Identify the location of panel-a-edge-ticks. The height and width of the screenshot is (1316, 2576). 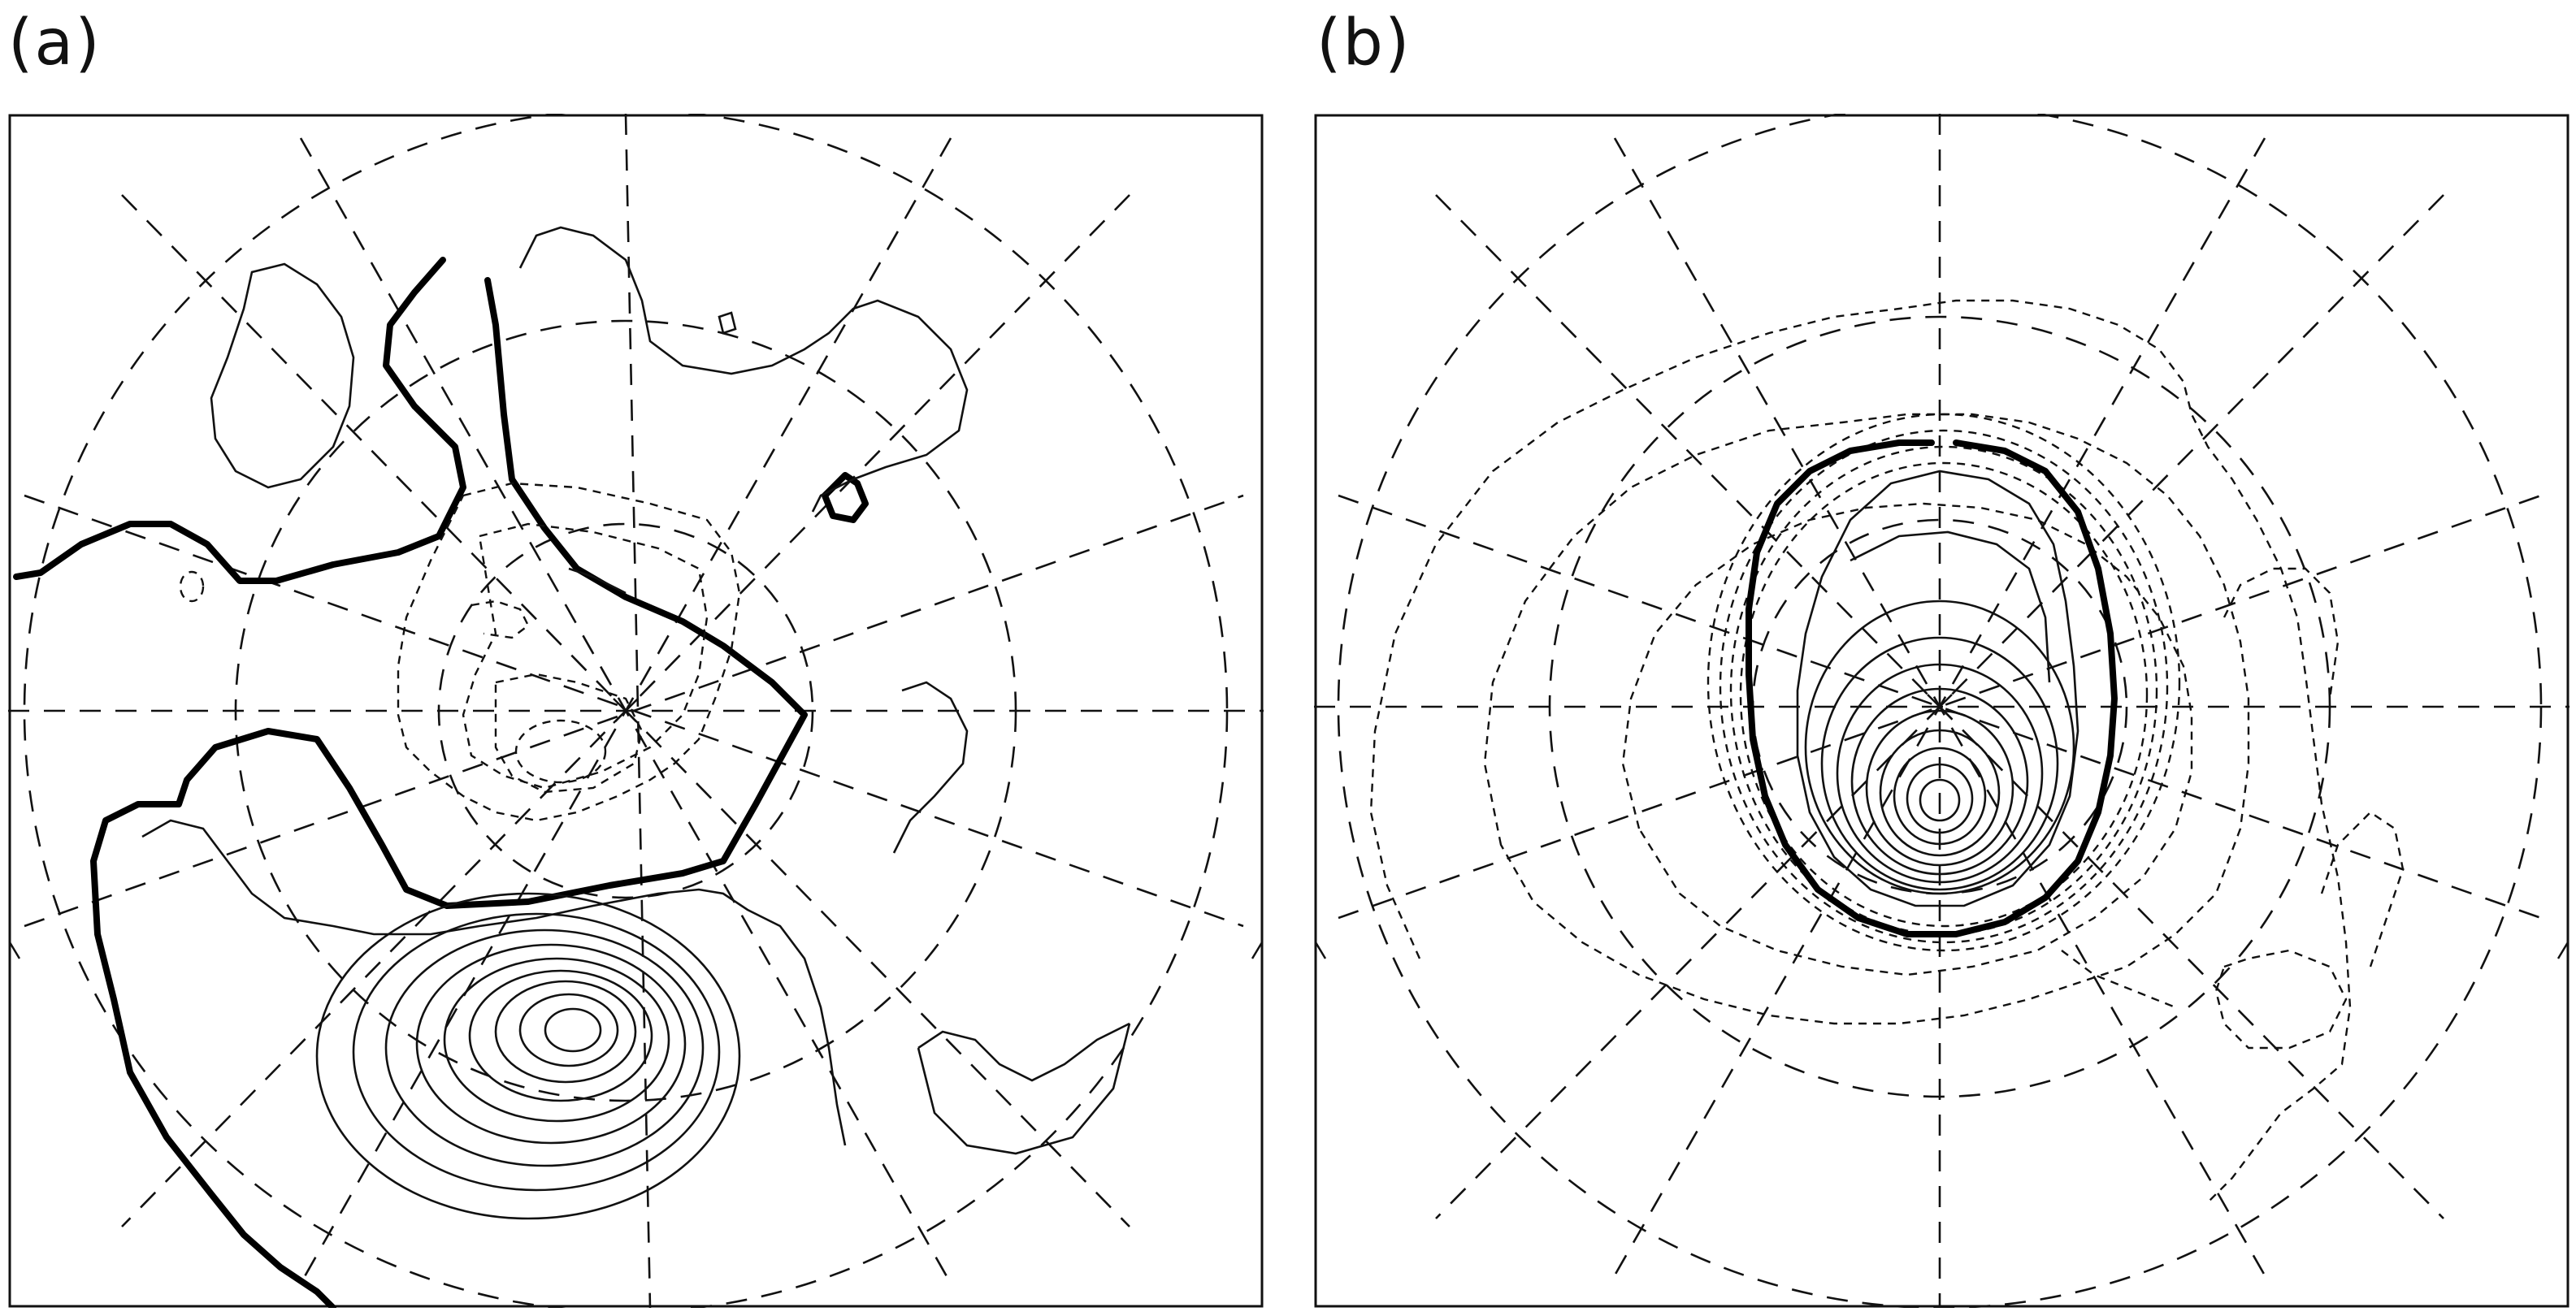
(636, 950).